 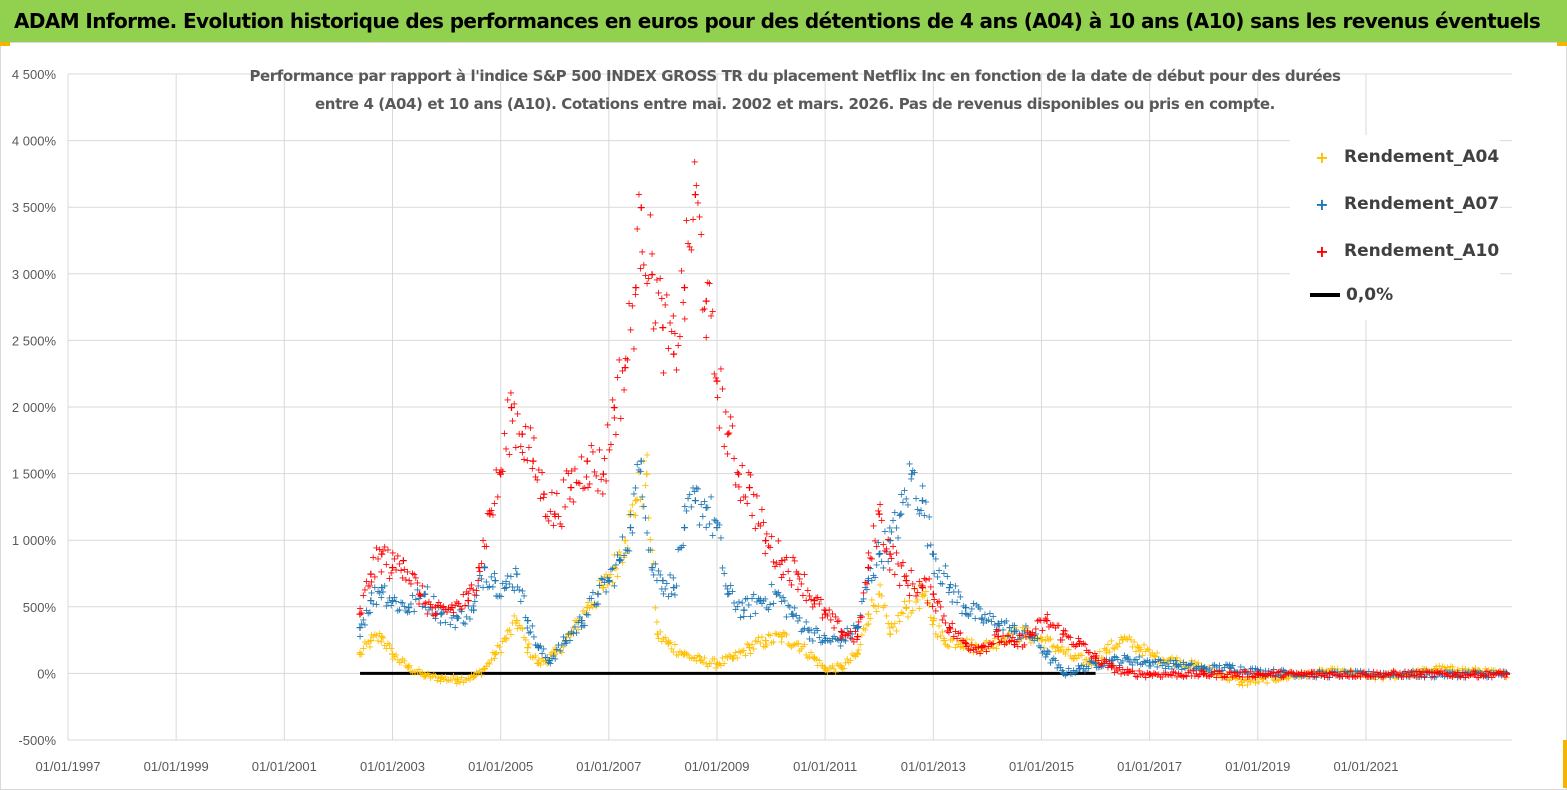 I want to click on legend-item-a04: + Rendement_A04, so click(x=1404, y=157).